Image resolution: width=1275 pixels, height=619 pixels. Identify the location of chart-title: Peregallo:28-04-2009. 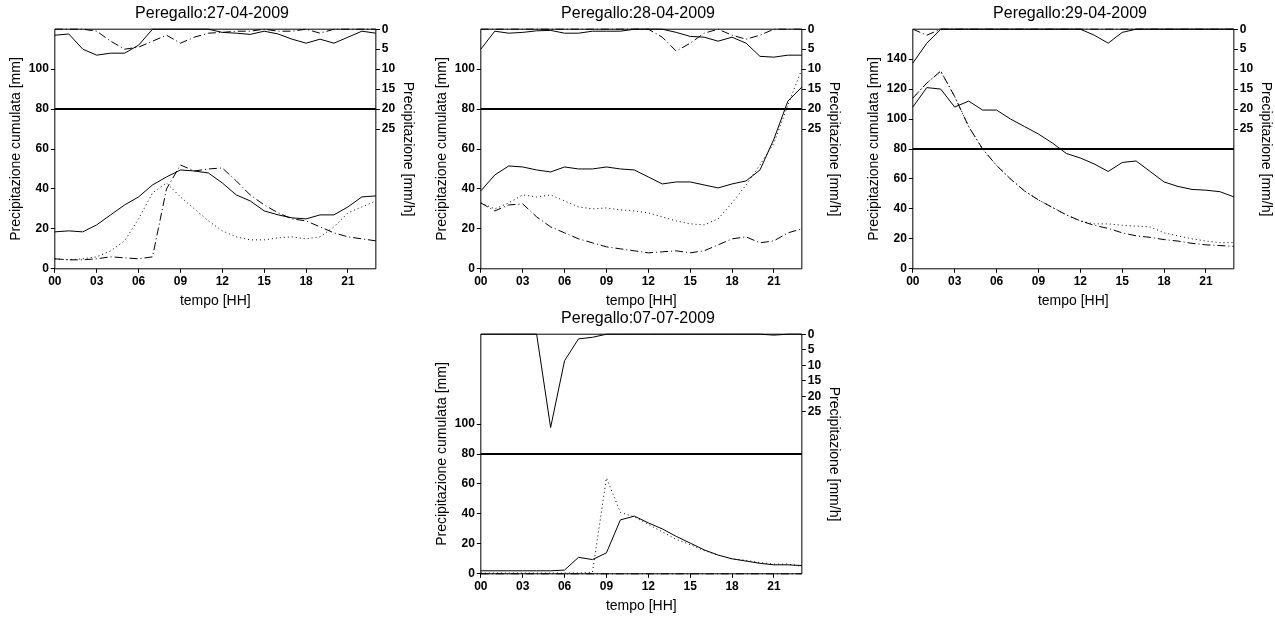
(638, 13).